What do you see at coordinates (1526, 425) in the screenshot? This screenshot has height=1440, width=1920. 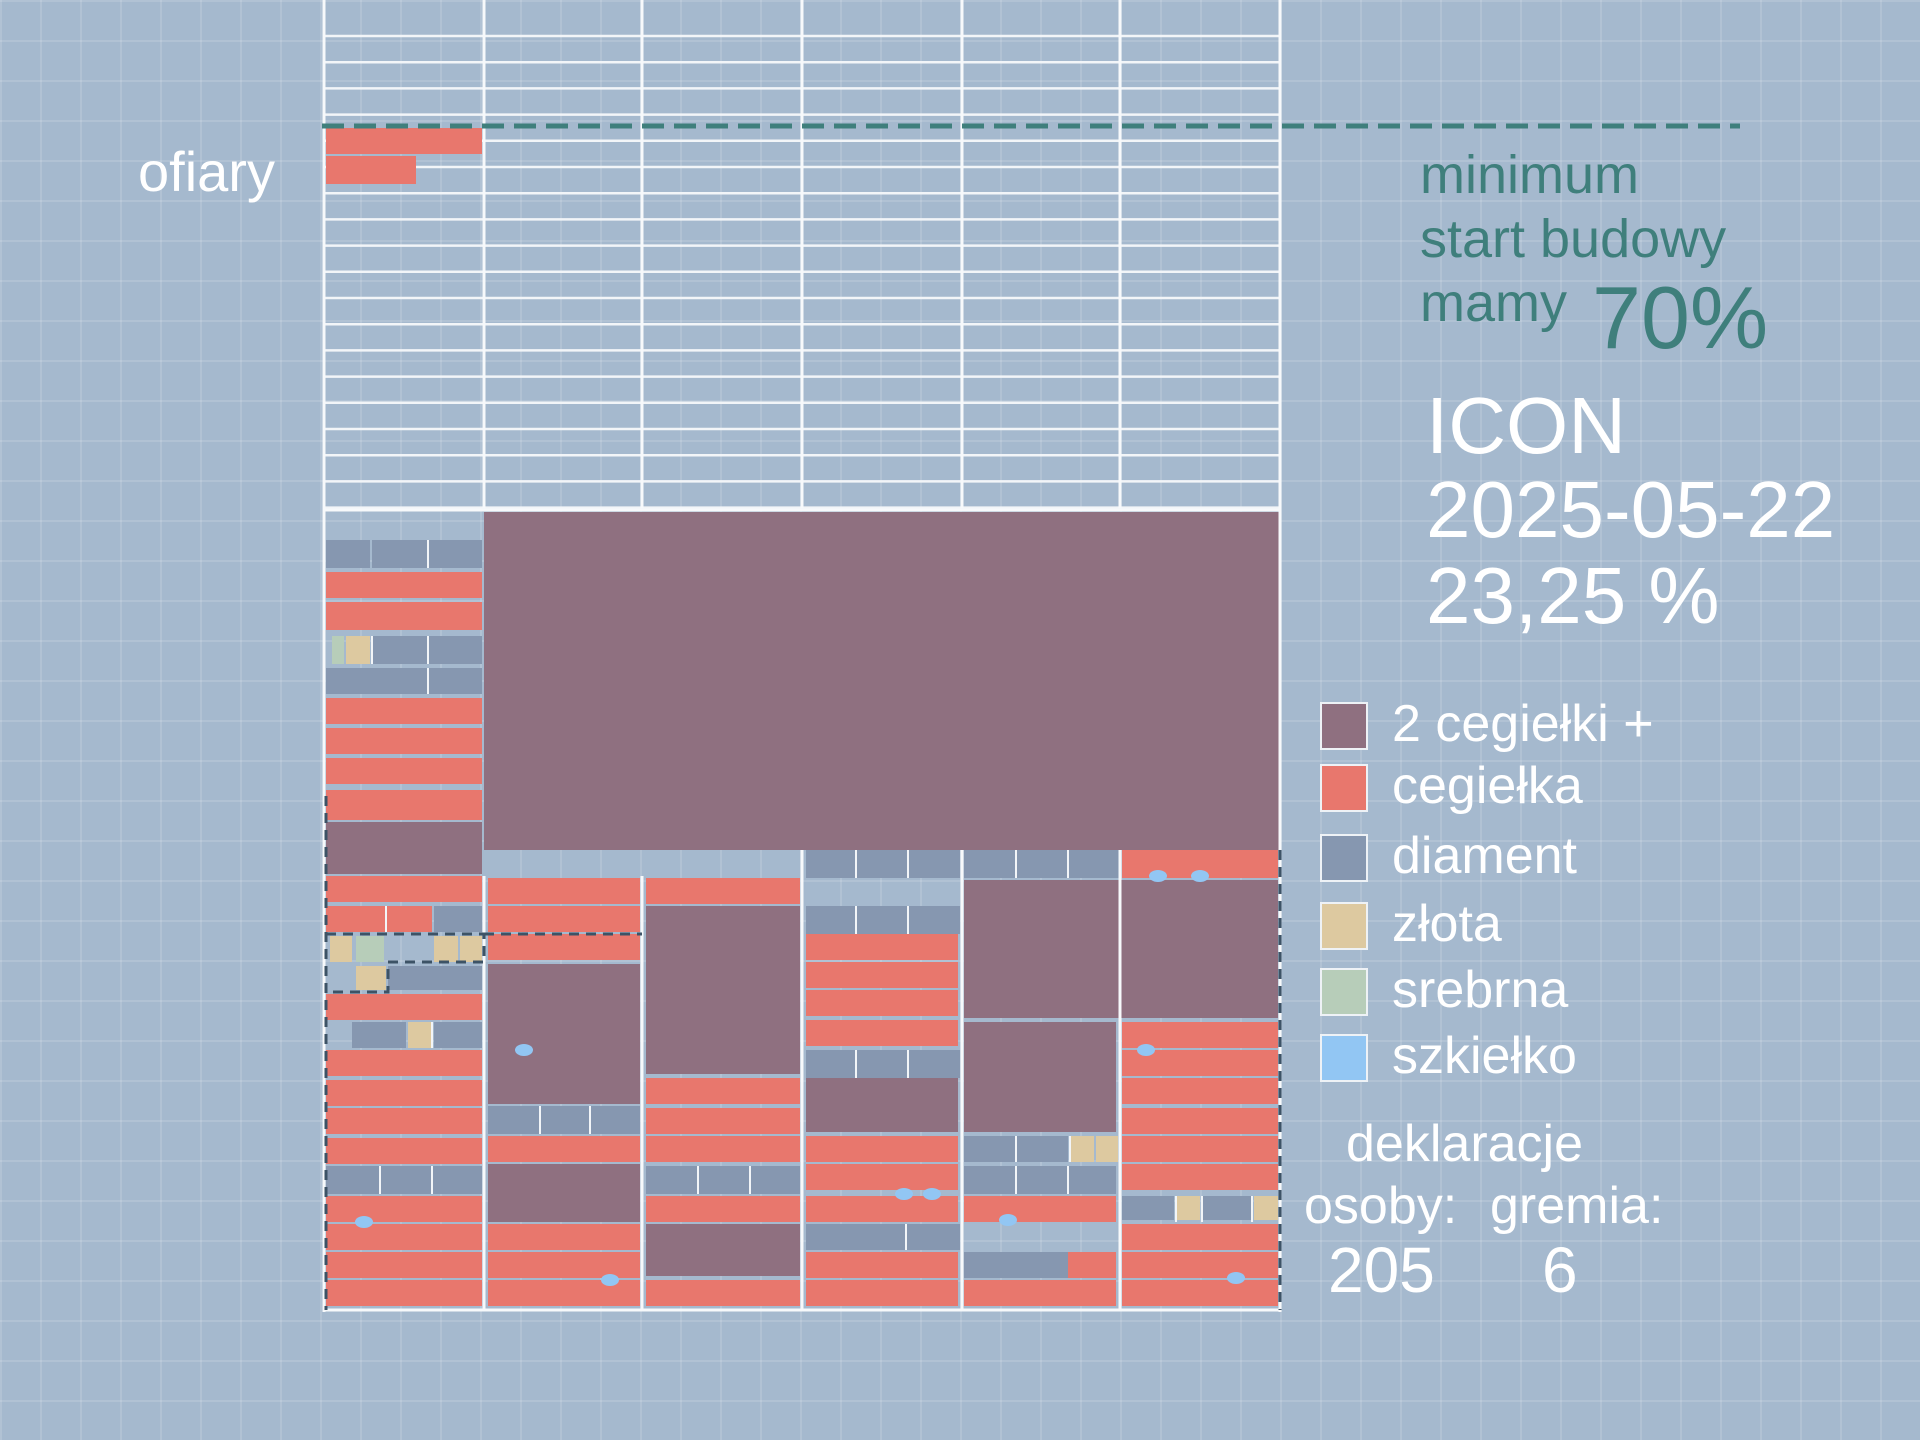 I see `status-title: ICON` at bounding box center [1526, 425].